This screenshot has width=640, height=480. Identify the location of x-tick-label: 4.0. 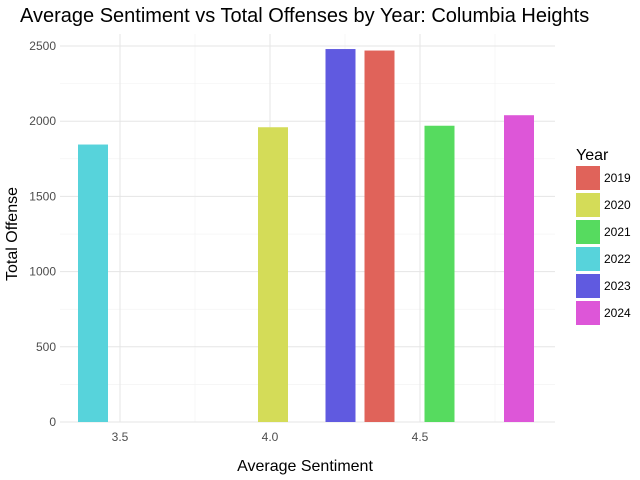
(270, 437).